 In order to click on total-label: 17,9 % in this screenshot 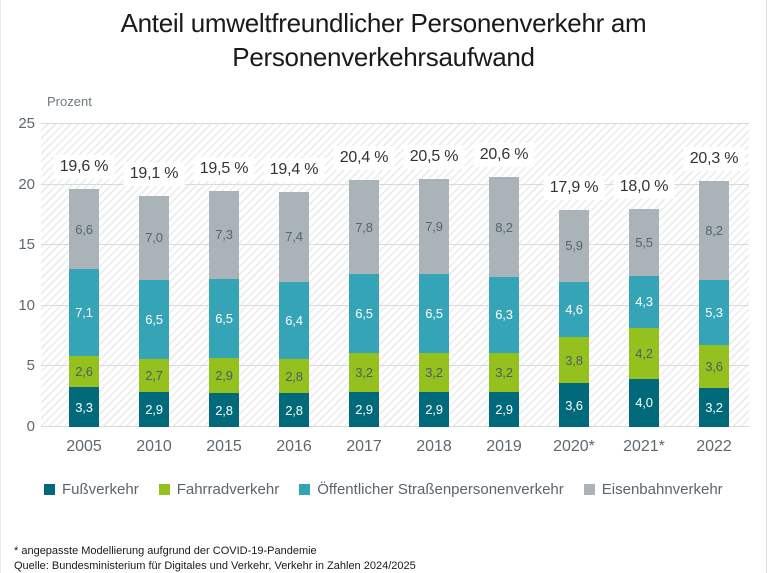, I will do `click(574, 188)`.